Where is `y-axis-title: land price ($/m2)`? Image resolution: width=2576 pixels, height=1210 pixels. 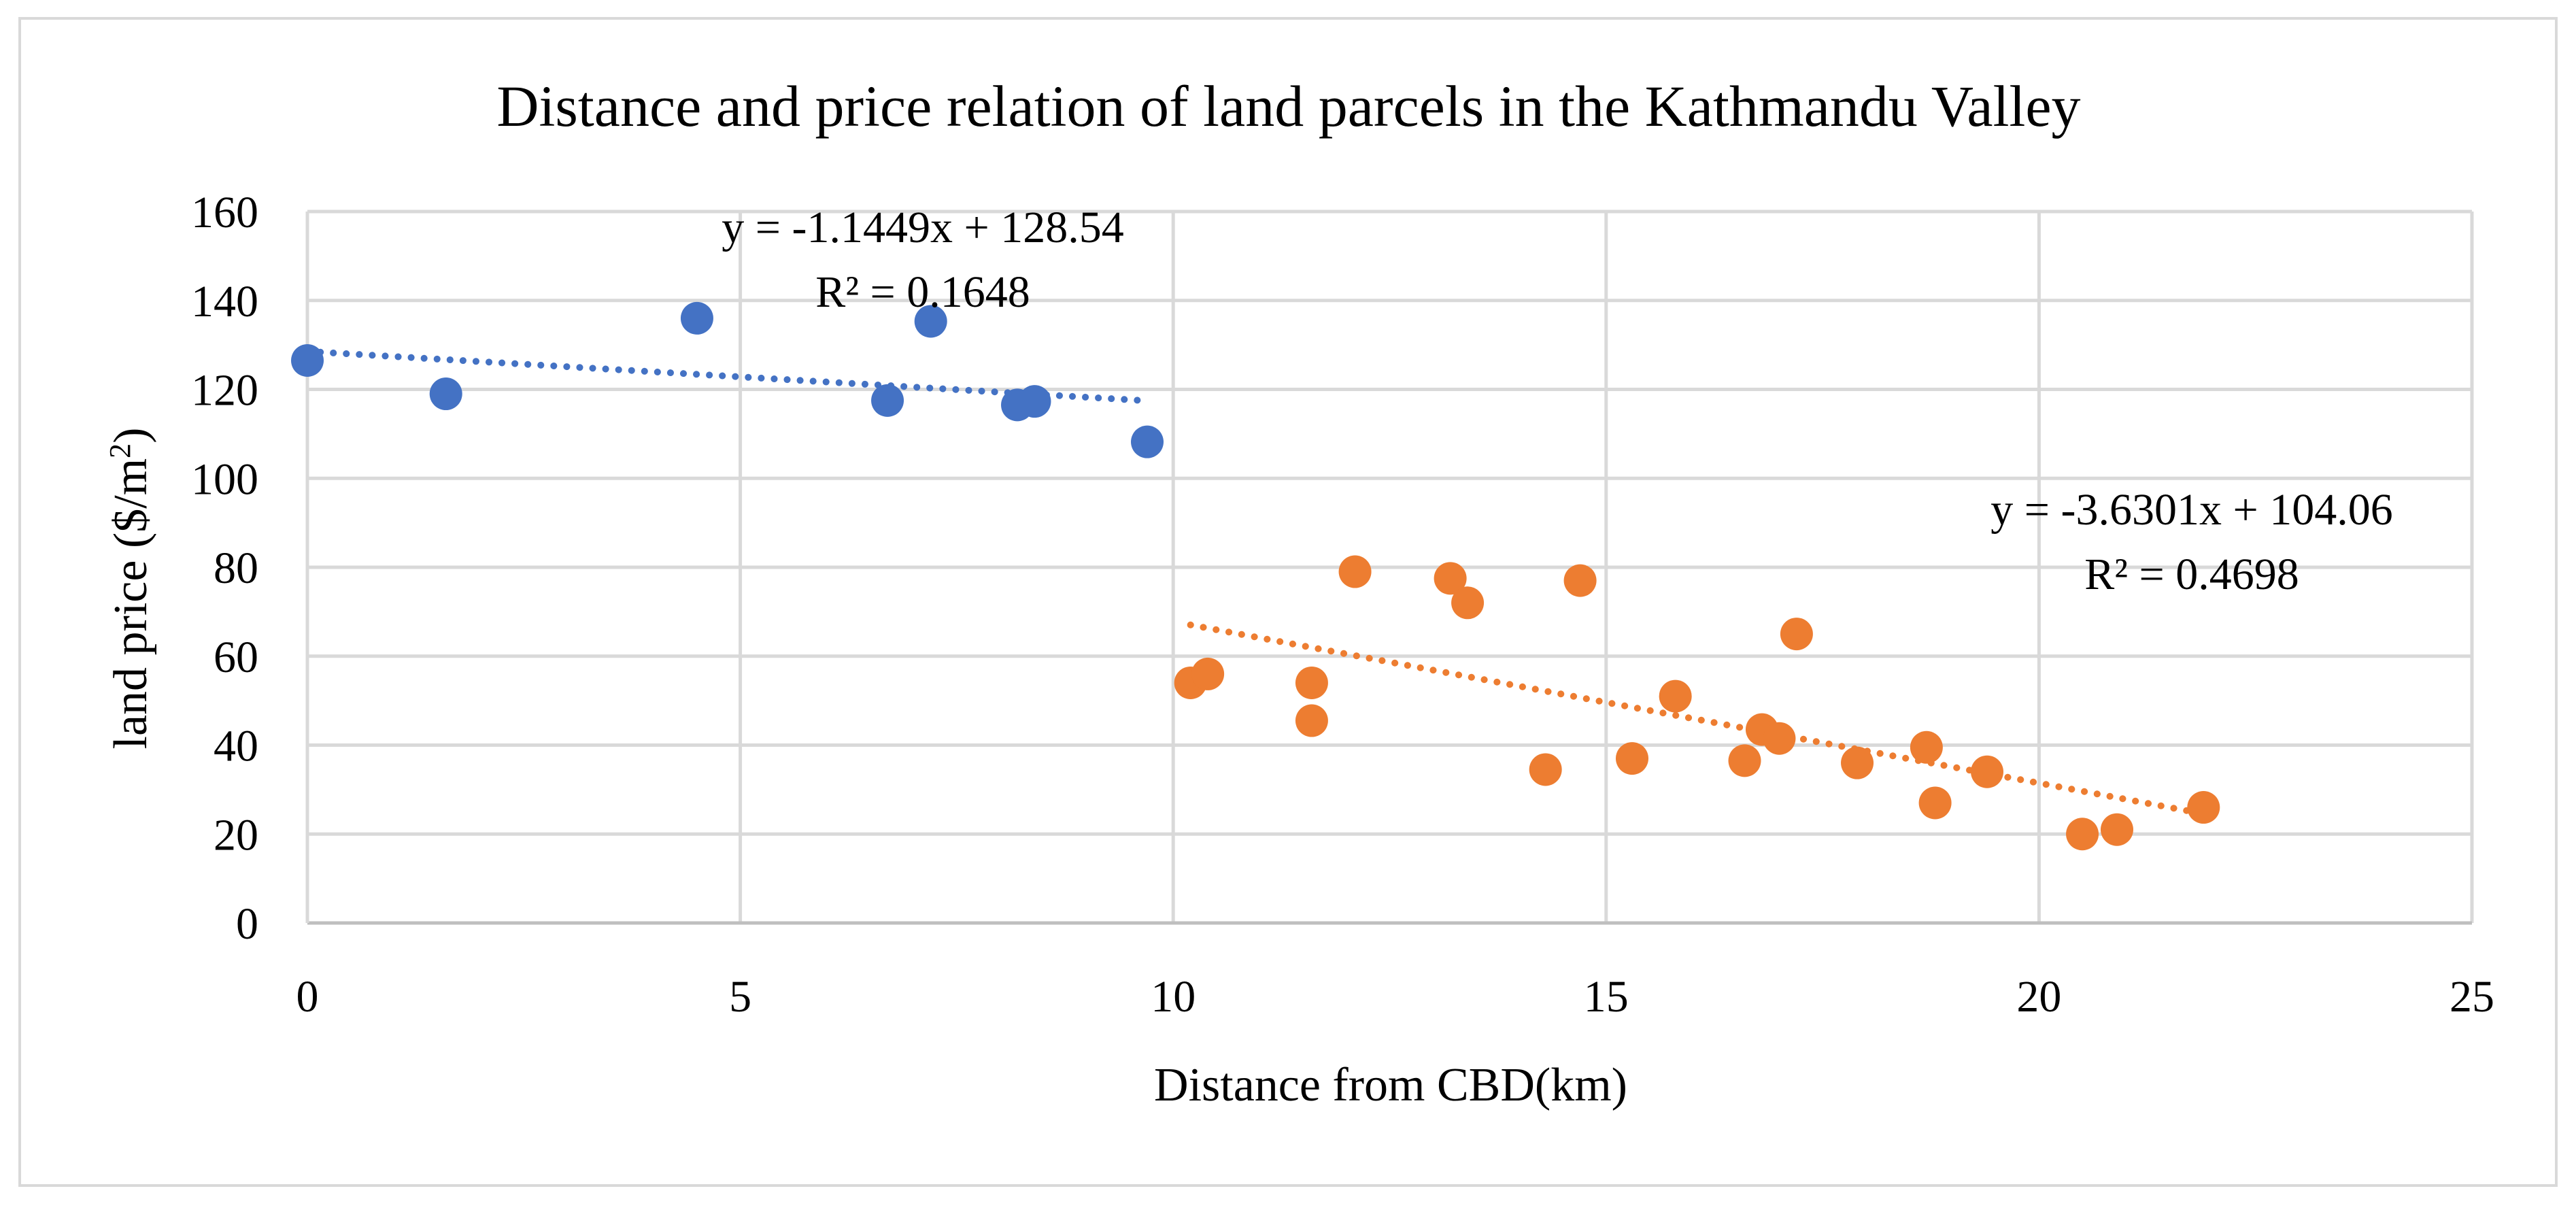 y-axis-title: land price ($/m2) is located at coordinates (130, 589).